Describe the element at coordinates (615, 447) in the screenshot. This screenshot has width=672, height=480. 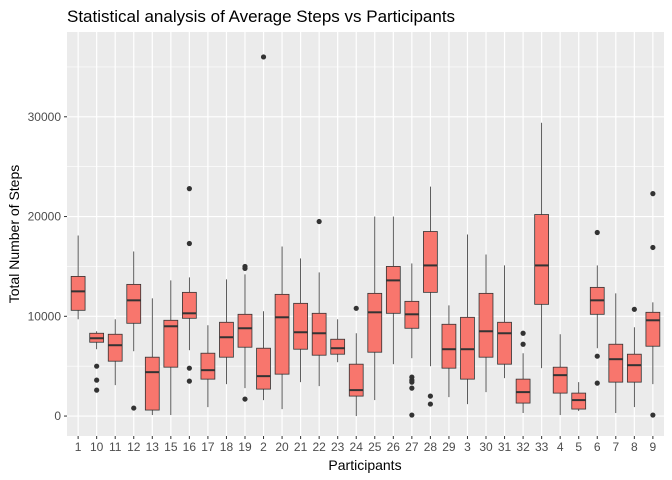
I see `x-tick-label: 7` at that location.